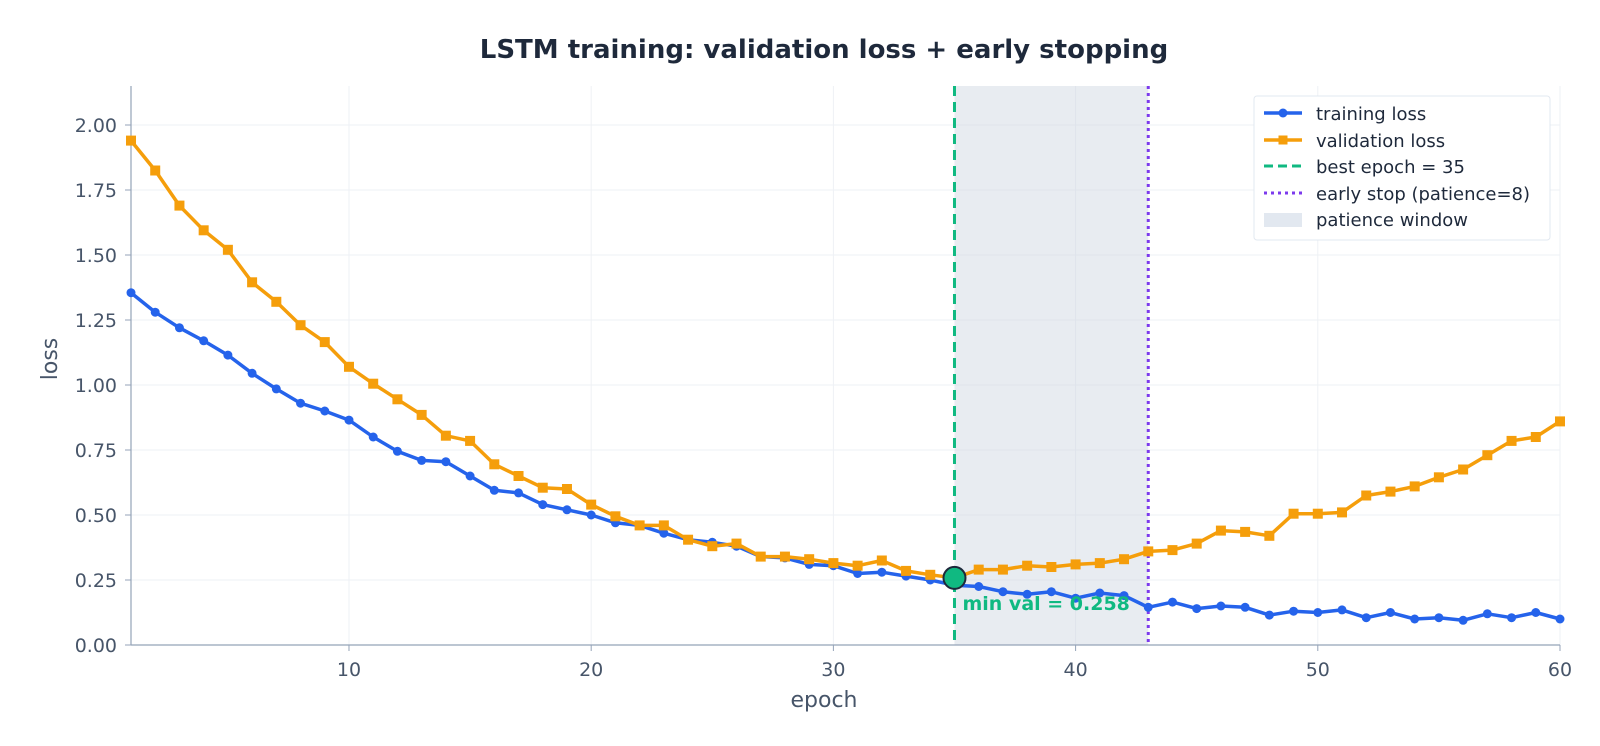  What do you see at coordinates (96, 126) in the screenshot?
I see `y-tick-label: 2.00` at bounding box center [96, 126].